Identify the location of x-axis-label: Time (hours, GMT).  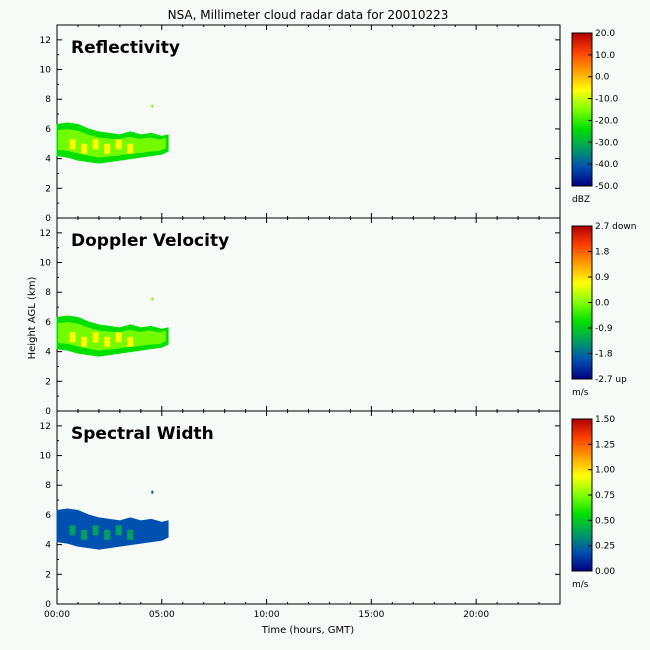
(308, 630).